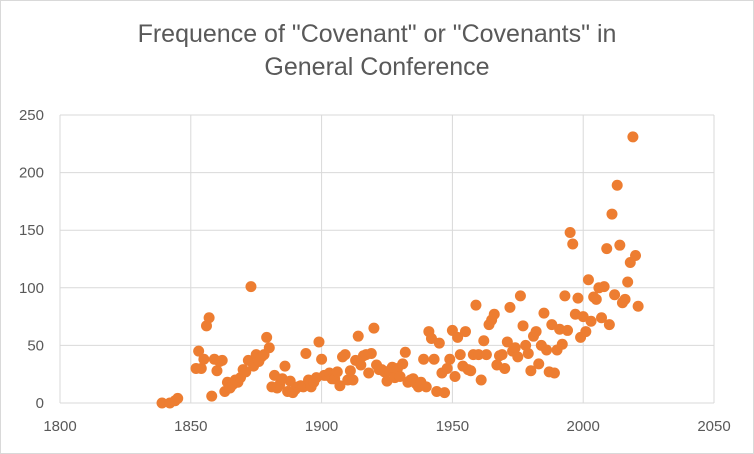 This screenshot has height=454, width=754. I want to click on y-tick-label: 50, so click(35, 345).